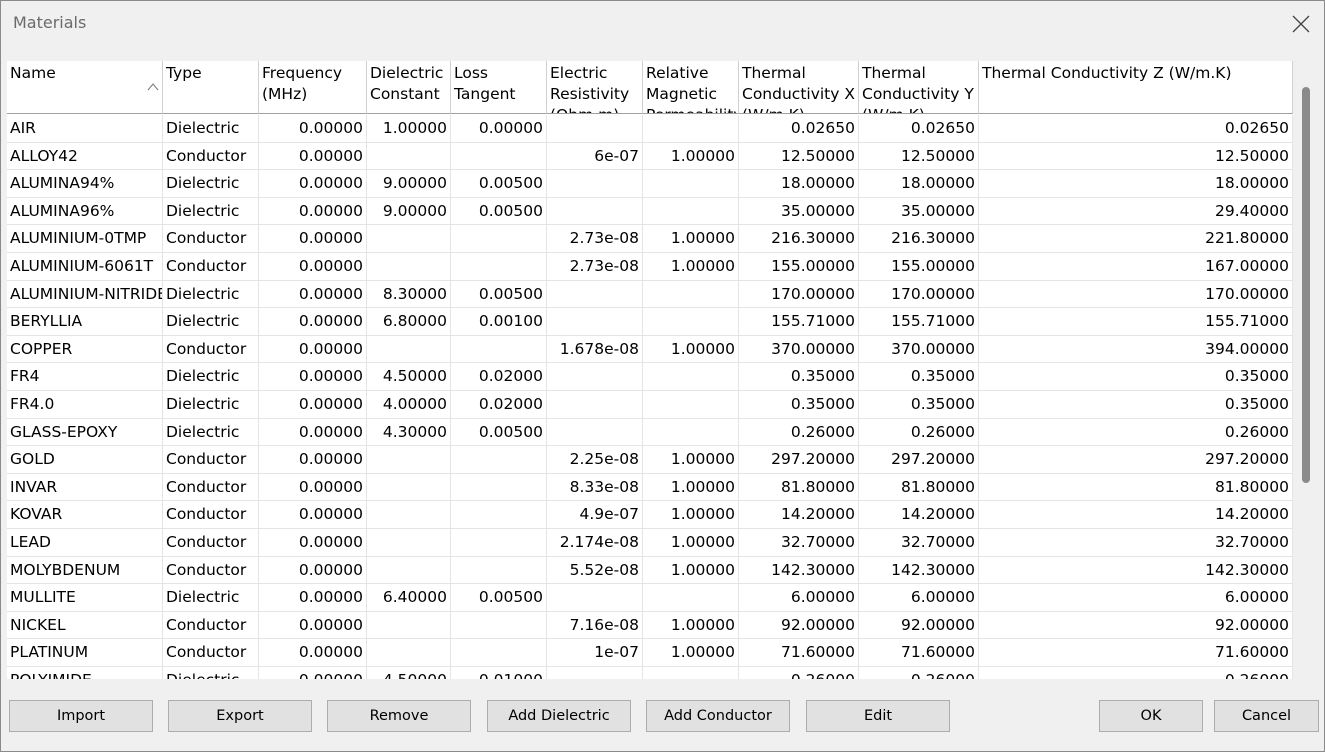 The height and width of the screenshot is (752, 1325). I want to click on table-cell: 18.00000, so click(919, 184).